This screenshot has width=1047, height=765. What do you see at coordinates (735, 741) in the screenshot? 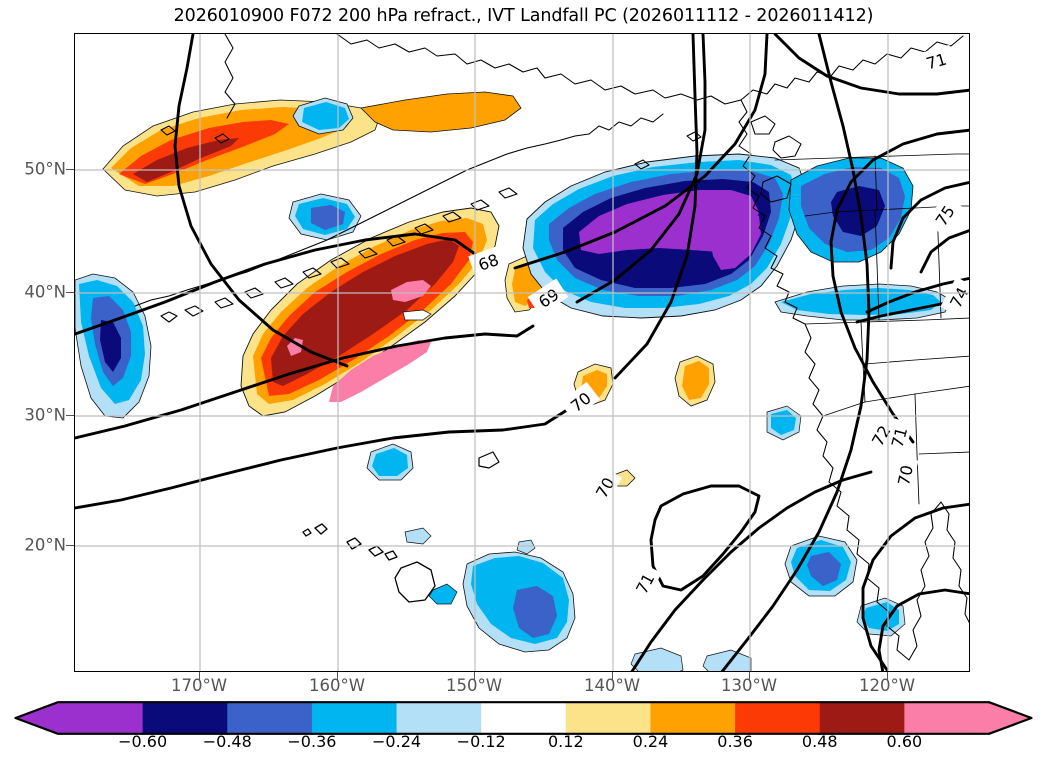
I see `colorbar-tick-label-7: 0.36` at bounding box center [735, 741].